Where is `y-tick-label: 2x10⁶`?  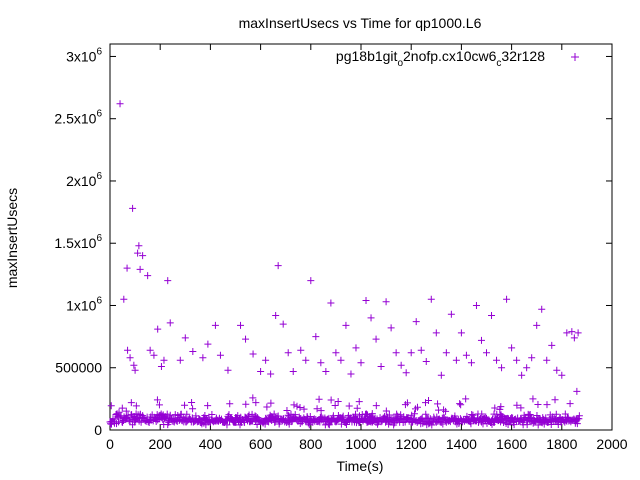
y-tick-label: 2x10⁶ is located at coordinates (84, 180).